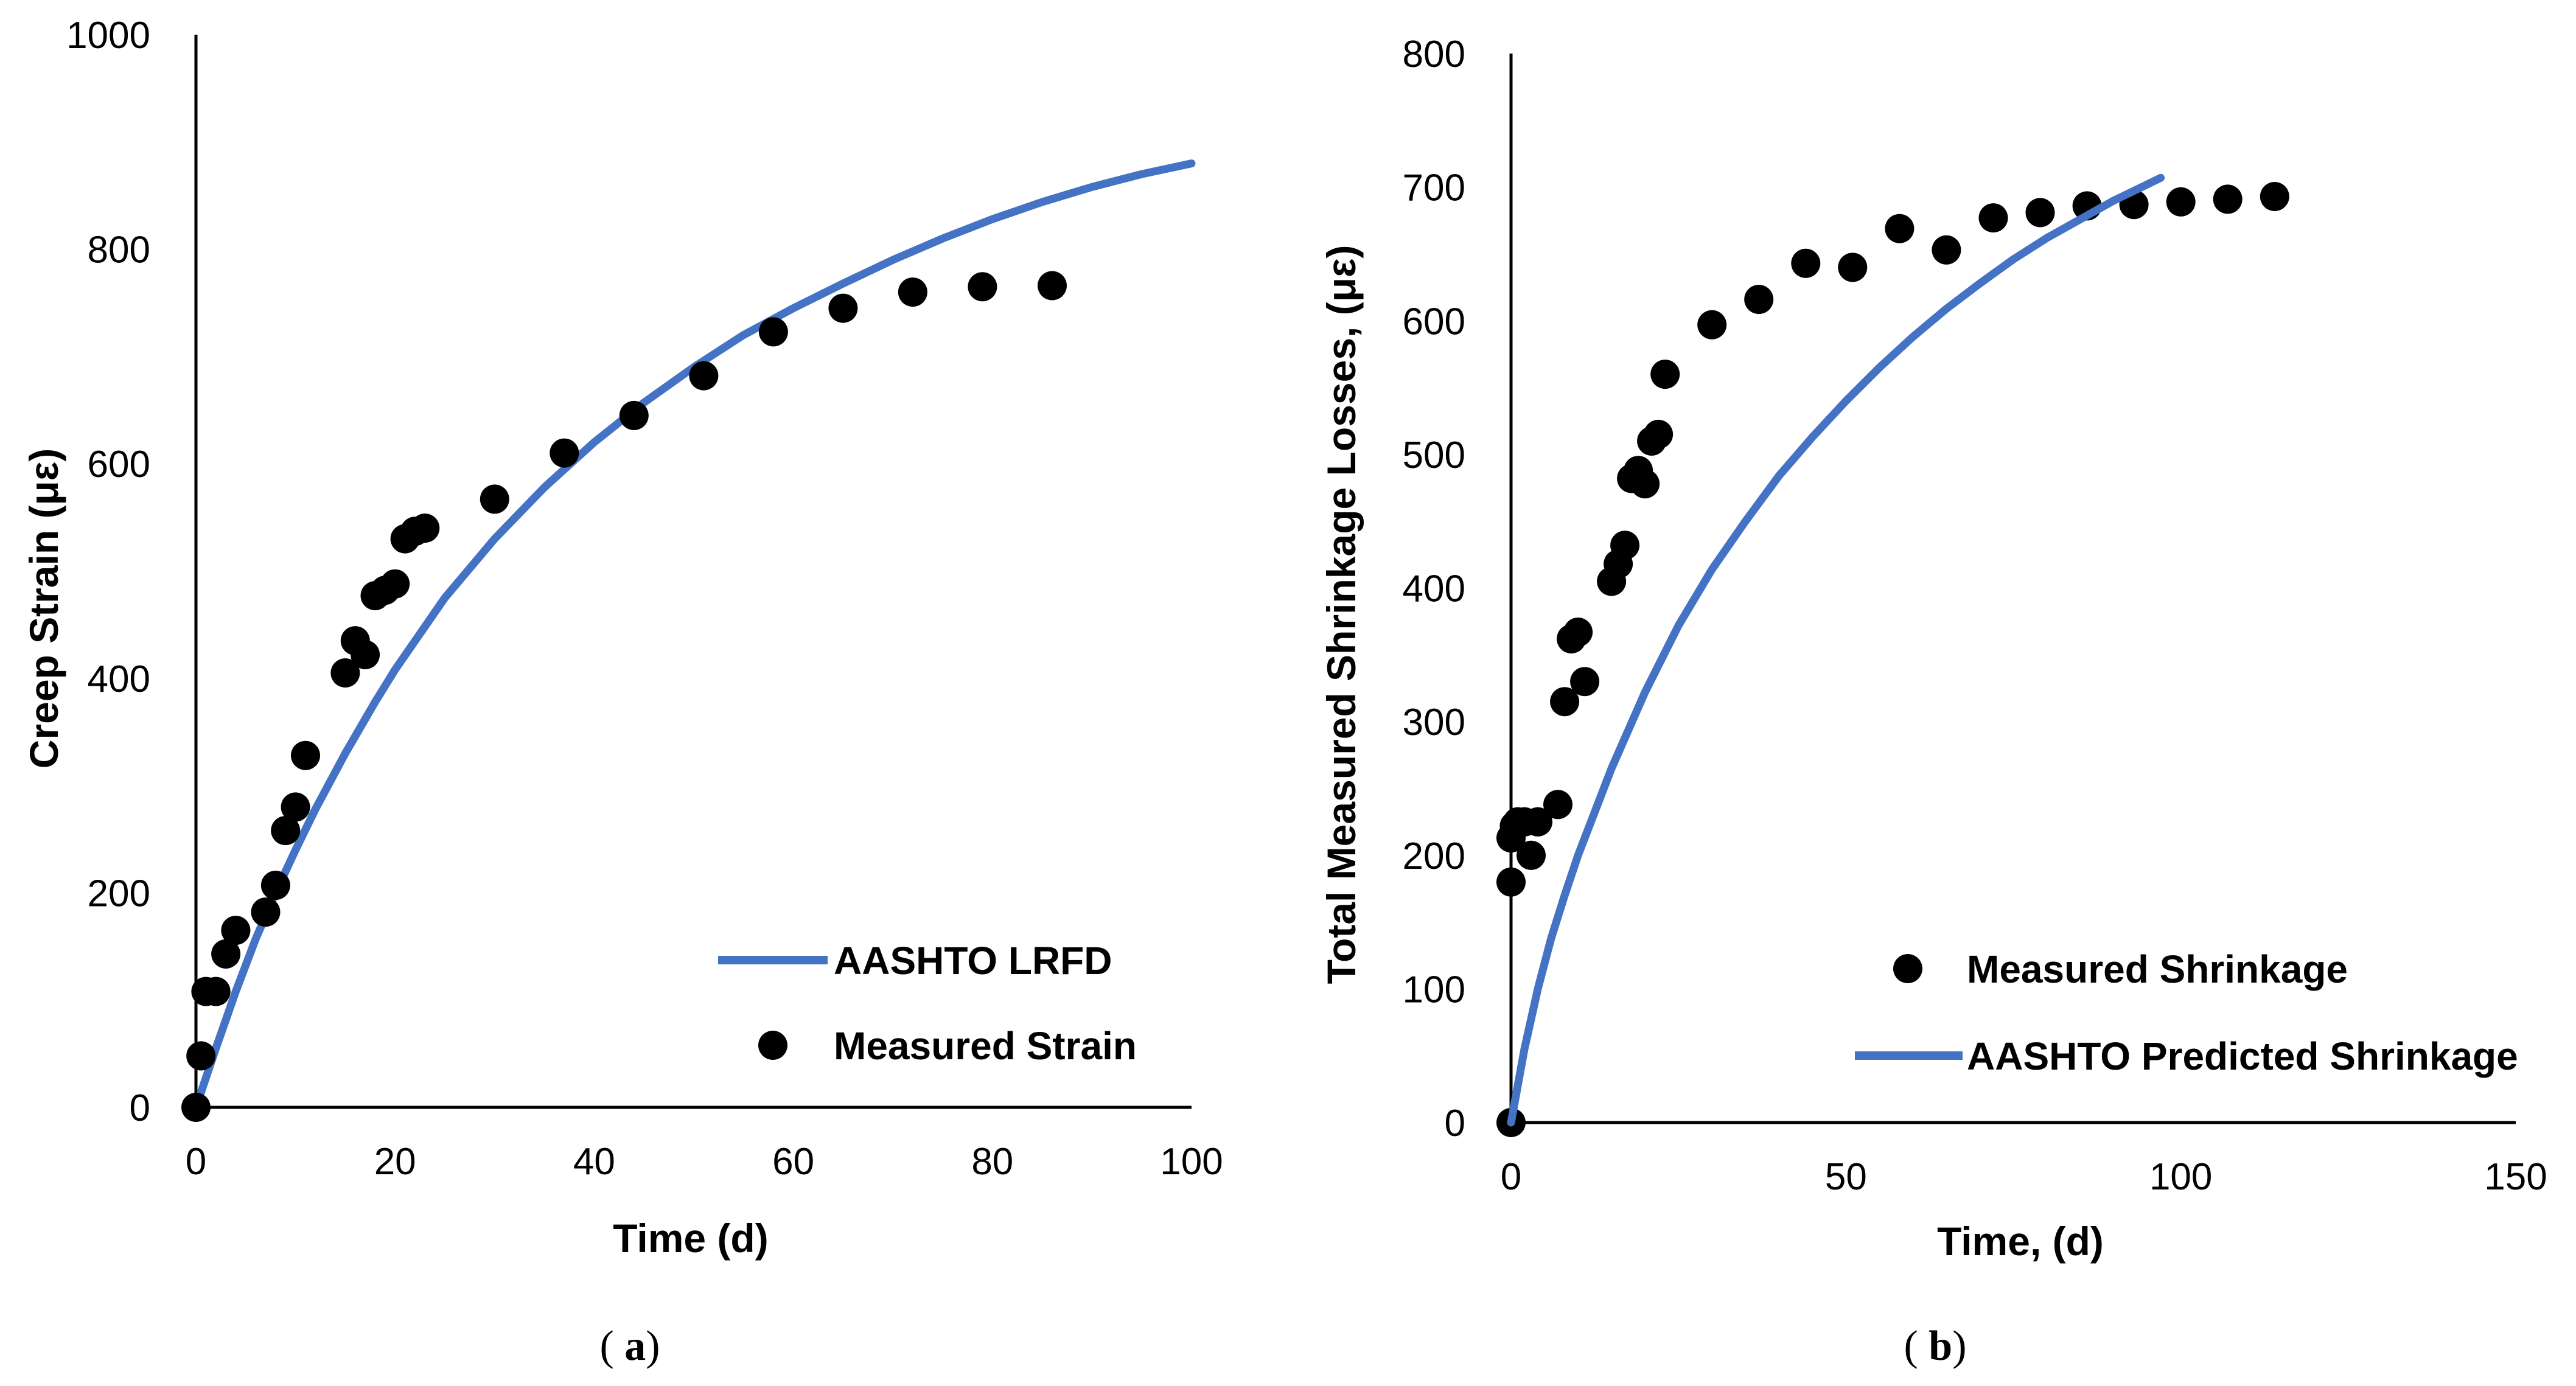 The width and height of the screenshot is (2576, 1386). Describe the element at coordinates (119, 465) in the screenshot. I see `panel-a-y-tick-label: 600` at that location.